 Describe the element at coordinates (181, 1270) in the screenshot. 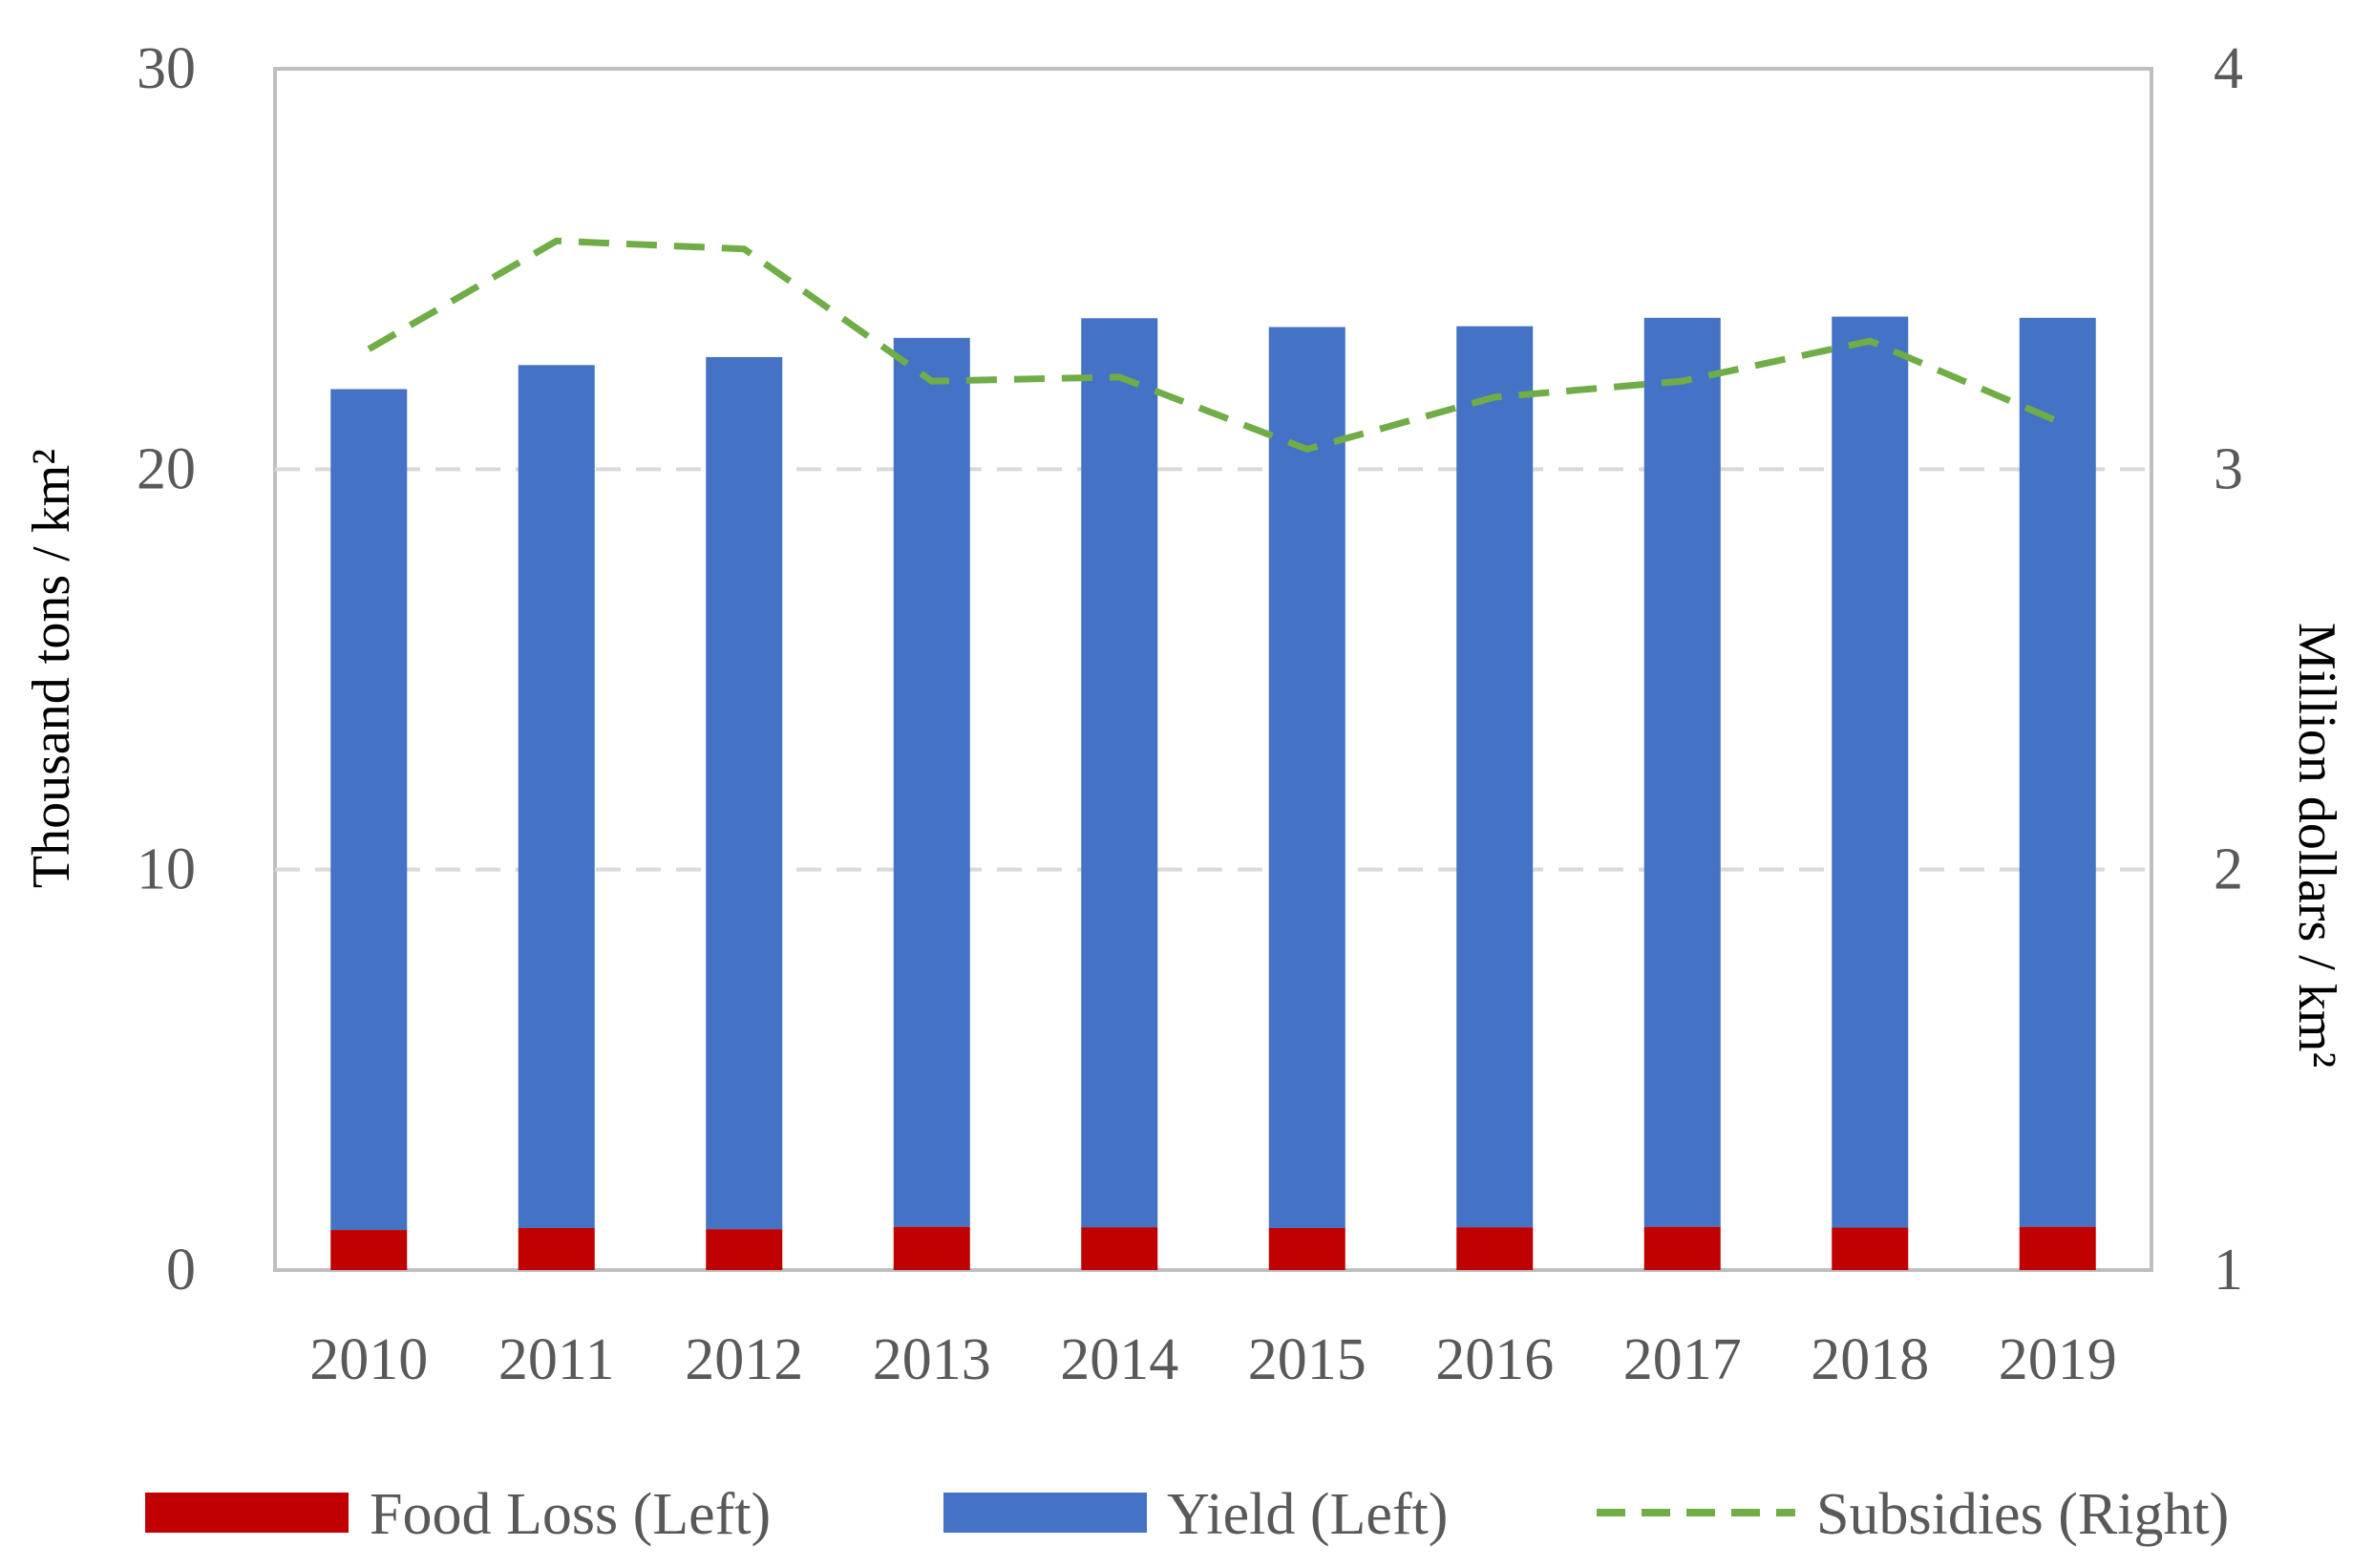

I see `left-tick-label: 0` at that location.